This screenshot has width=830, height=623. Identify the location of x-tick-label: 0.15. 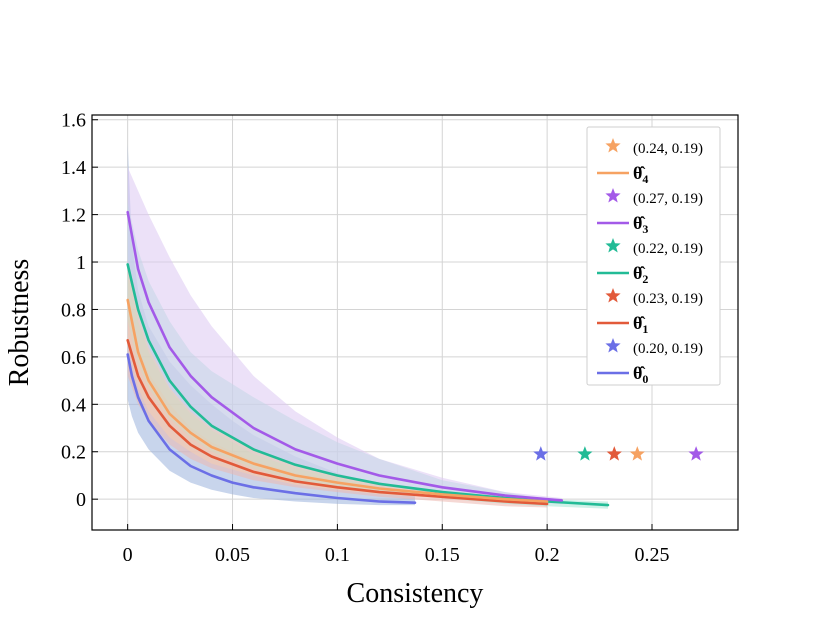
(442, 555).